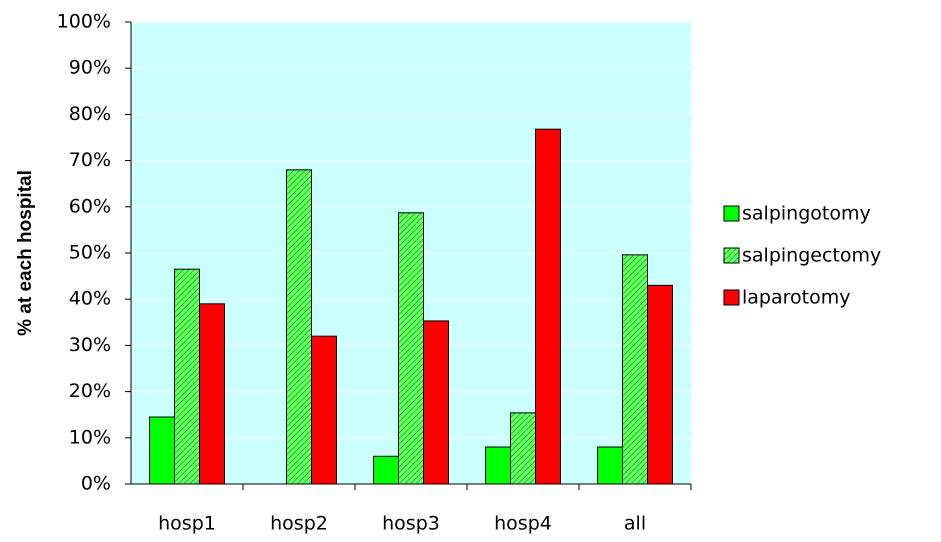  What do you see at coordinates (90, 206) in the screenshot?
I see `y-tick-label: 60%` at bounding box center [90, 206].